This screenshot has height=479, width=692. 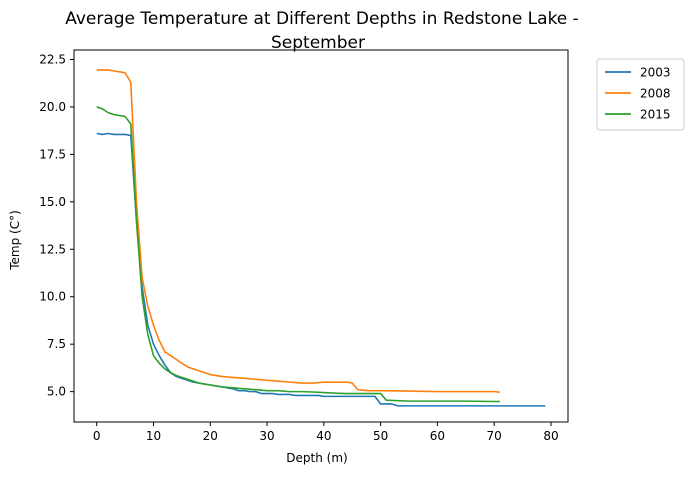 What do you see at coordinates (56, 392) in the screenshot?
I see `y-tick-label-0: 5.0` at bounding box center [56, 392].